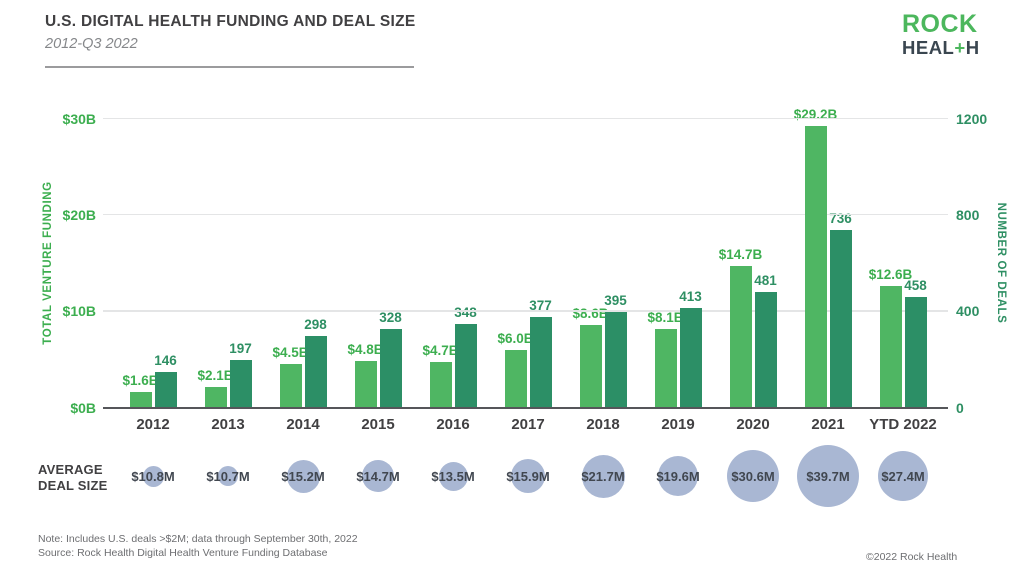 Image resolution: width=1024 pixels, height=576 pixels. Describe the element at coordinates (941, 47) in the screenshot. I see `logo-word-health: HEAL+H` at that location.